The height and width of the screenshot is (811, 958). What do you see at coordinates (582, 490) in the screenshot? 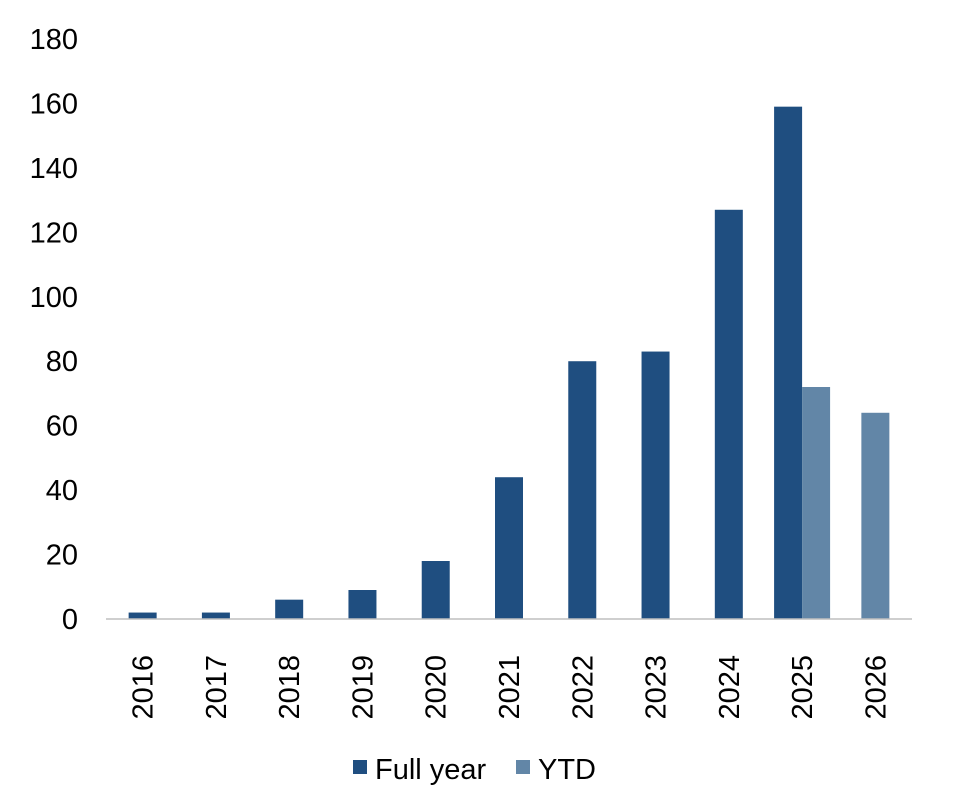
I see `bar-full-year-2022` at bounding box center [582, 490].